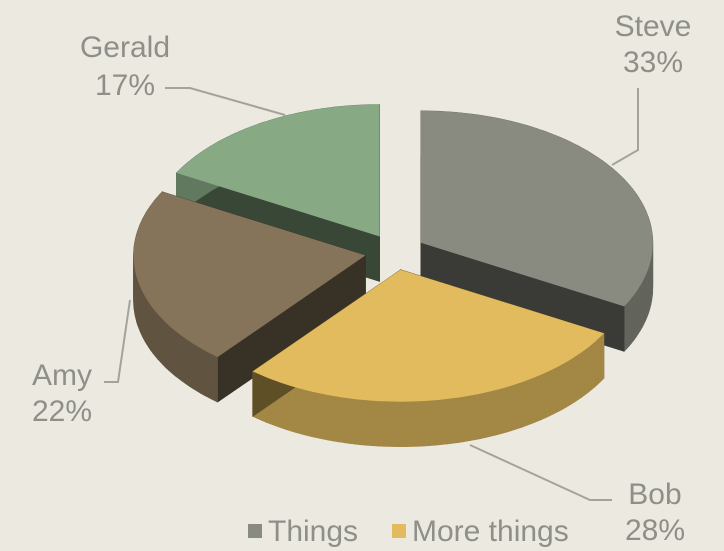 The width and height of the screenshot is (724, 551). What do you see at coordinates (653, 26) in the screenshot?
I see `data-label-name: Steve` at bounding box center [653, 26].